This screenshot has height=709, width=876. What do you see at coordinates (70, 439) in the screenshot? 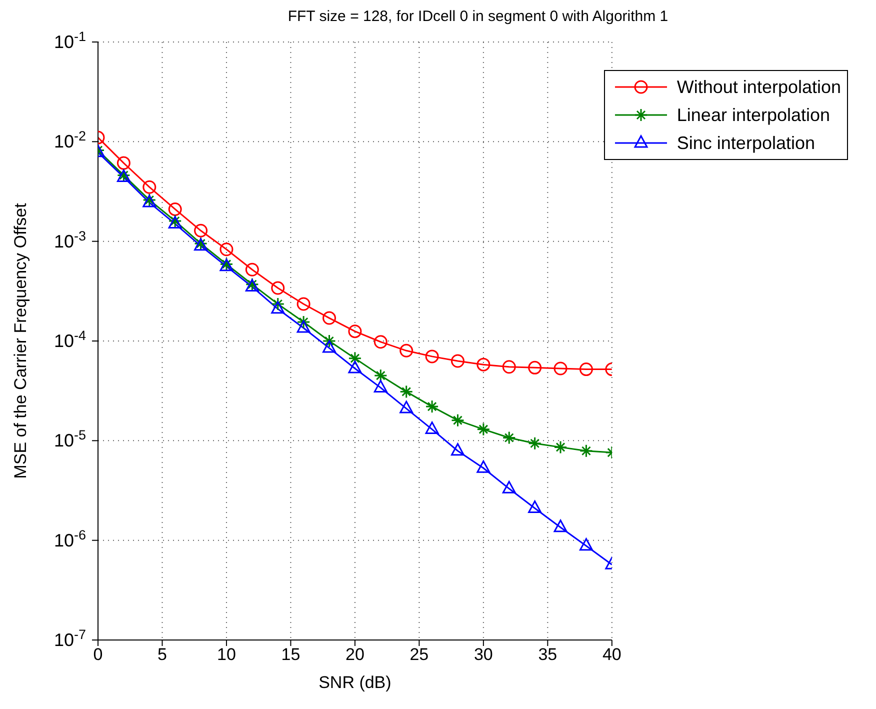
I see `y-tick-label: 10$^{-5}$` at bounding box center [70, 439].